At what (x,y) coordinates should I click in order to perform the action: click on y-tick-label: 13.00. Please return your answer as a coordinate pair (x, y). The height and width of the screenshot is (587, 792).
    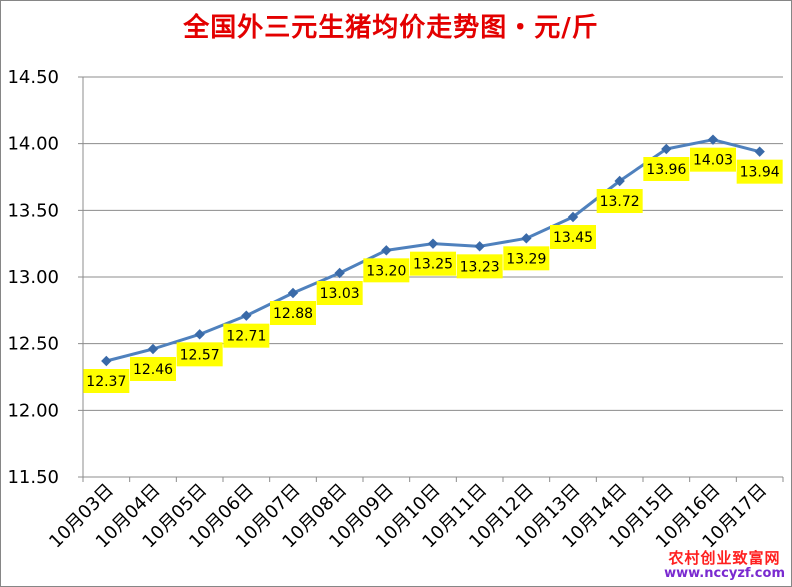
    Looking at the image, I should click on (33, 277).